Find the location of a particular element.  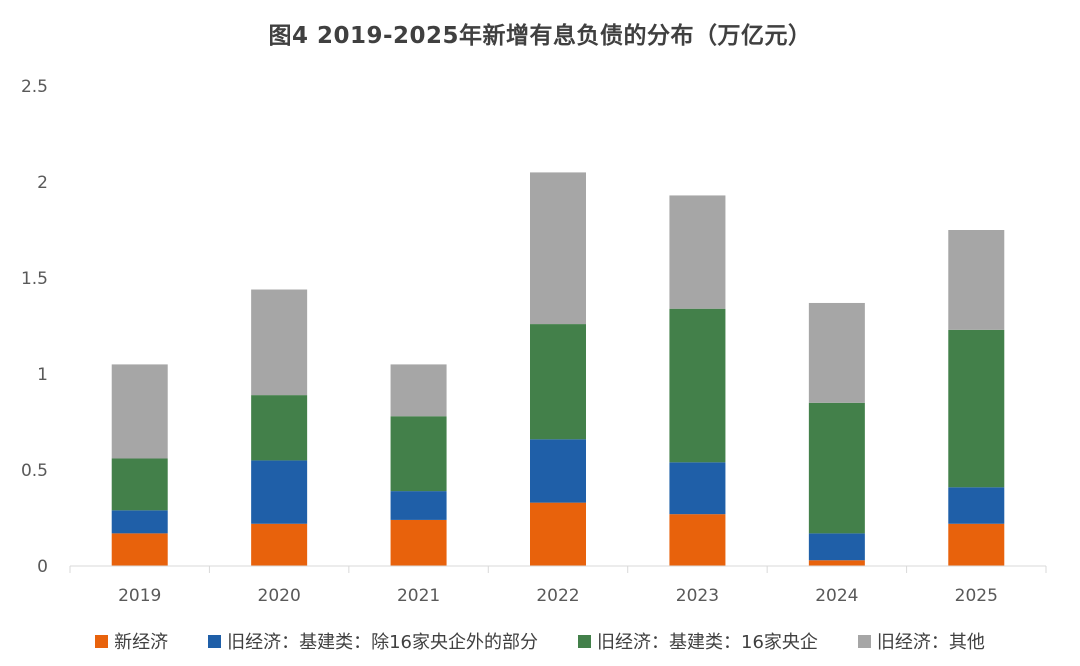

y-axis-ticks: 0 0.5 1 1.5 2 2.5 is located at coordinates (34, 327).